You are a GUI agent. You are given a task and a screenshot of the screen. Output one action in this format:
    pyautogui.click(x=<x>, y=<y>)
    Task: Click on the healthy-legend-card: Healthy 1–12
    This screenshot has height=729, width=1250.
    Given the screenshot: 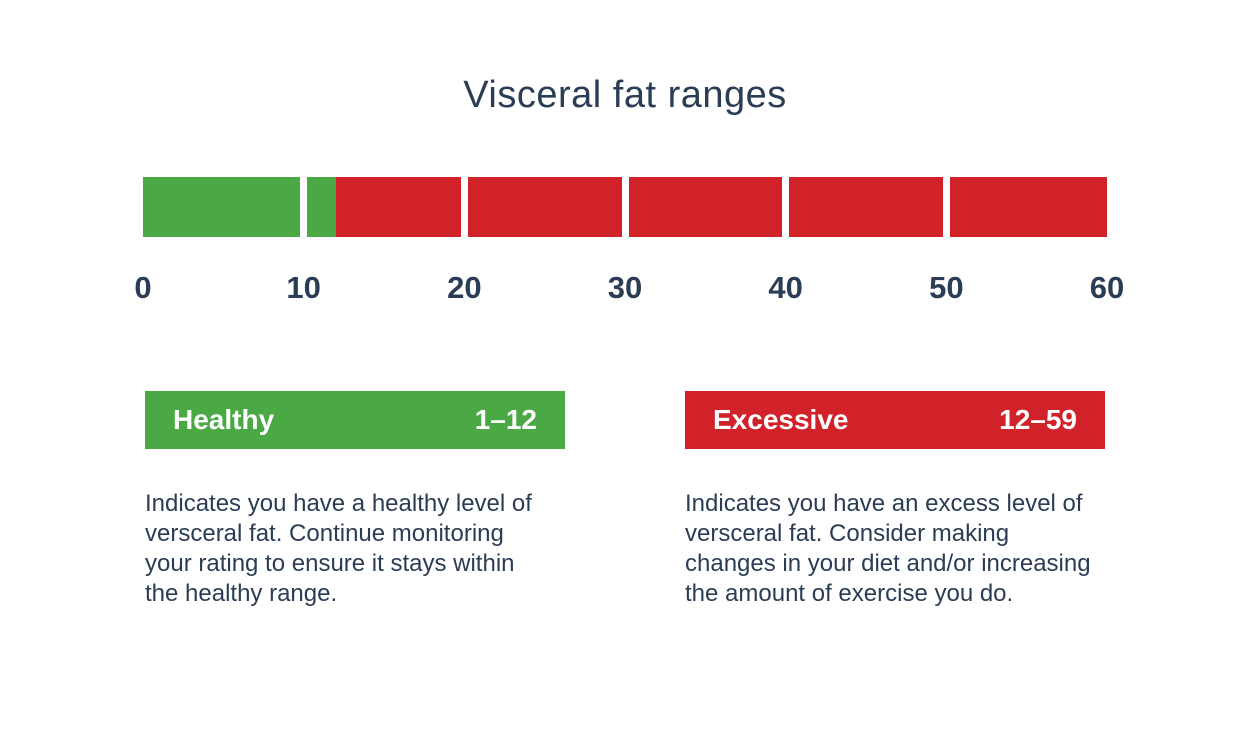 What is the action you would take?
    pyautogui.click(x=355, y=420)
    